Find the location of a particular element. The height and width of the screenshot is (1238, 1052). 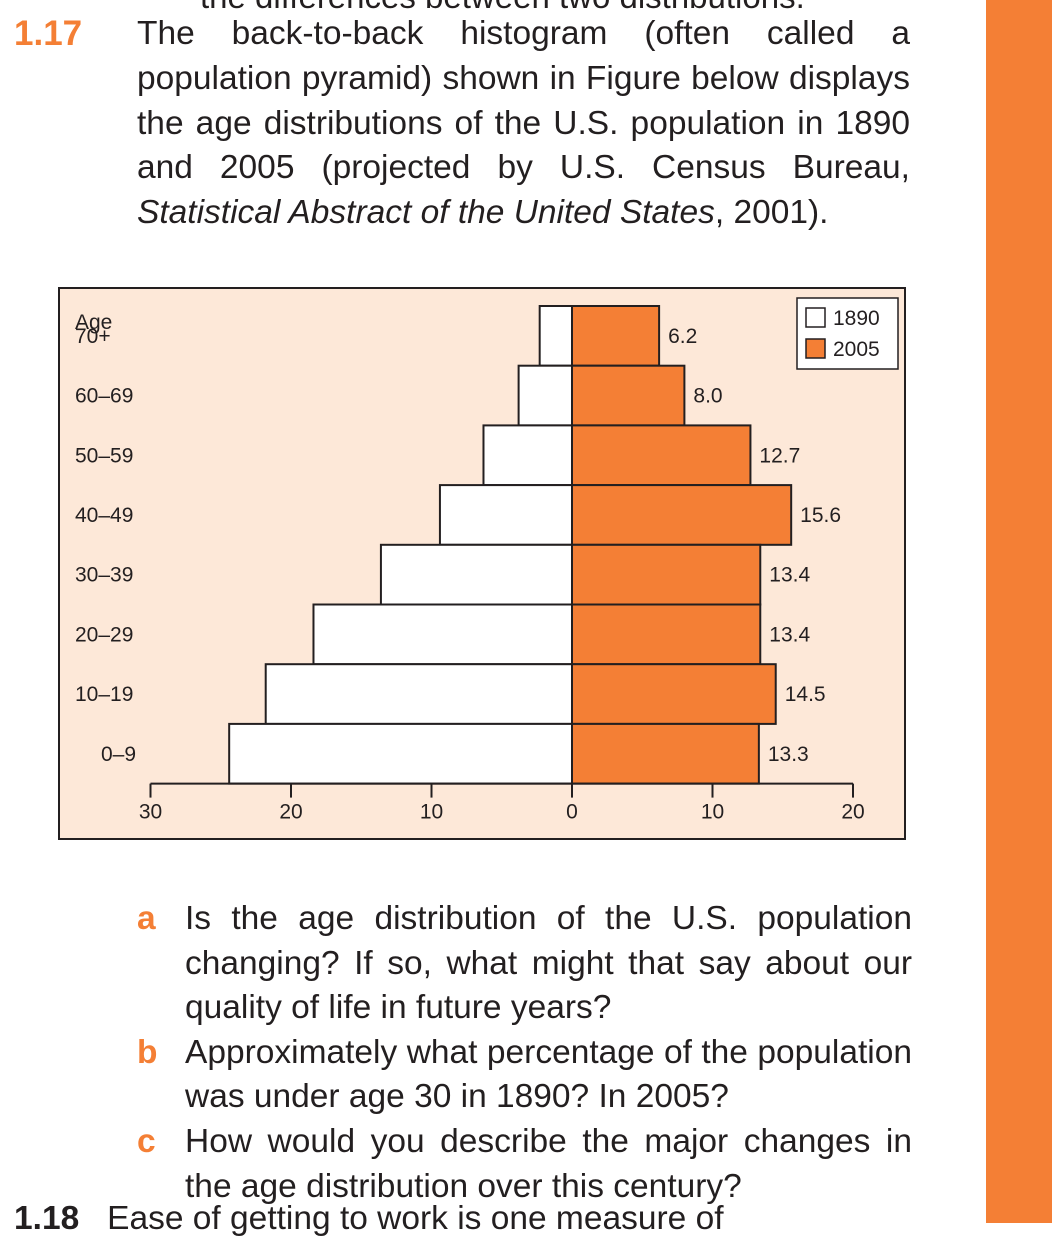

category-label-2: 50–59 is located at coordinates (104, 455).